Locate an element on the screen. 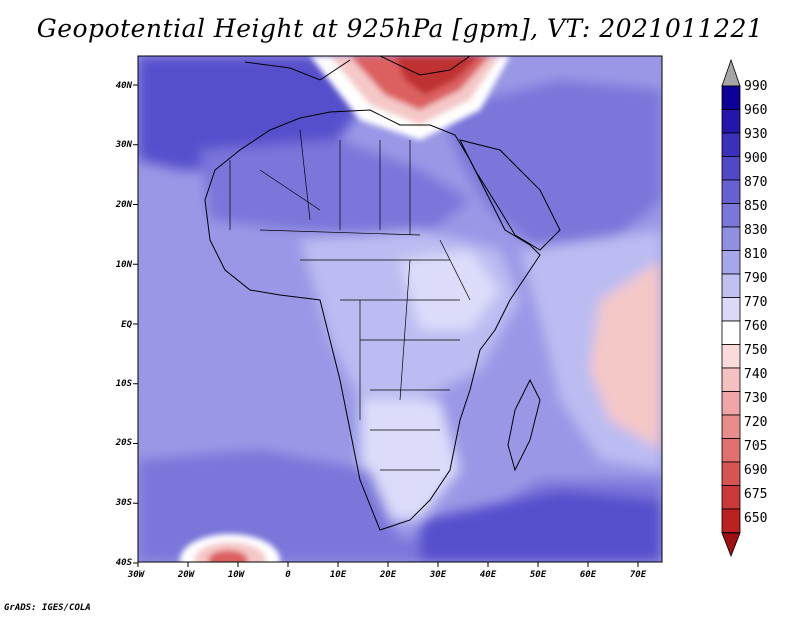 The width and height of the screenshot is (800, 618). lon-label: 60E is located at coordinates (588, 575).